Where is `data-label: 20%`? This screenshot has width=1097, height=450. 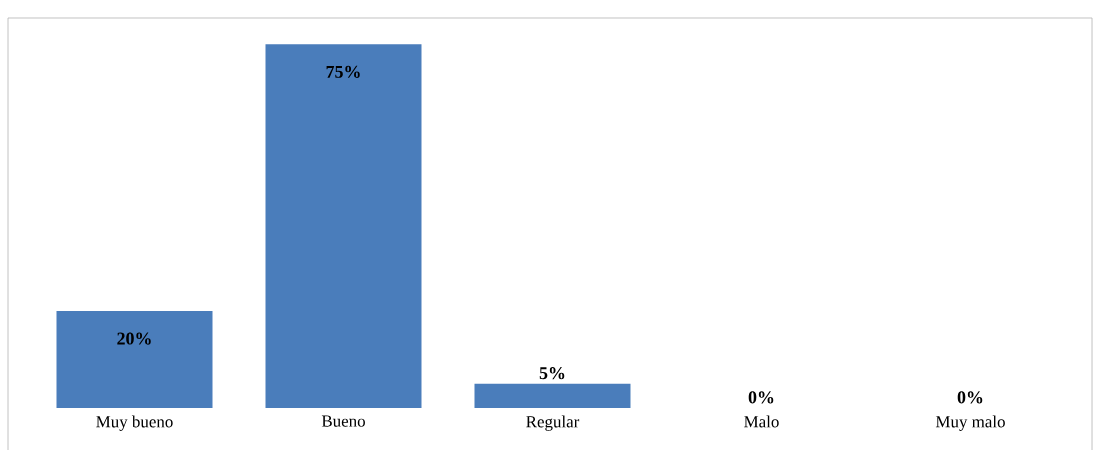
data-label: 20% is located at coordinates (134, 338).